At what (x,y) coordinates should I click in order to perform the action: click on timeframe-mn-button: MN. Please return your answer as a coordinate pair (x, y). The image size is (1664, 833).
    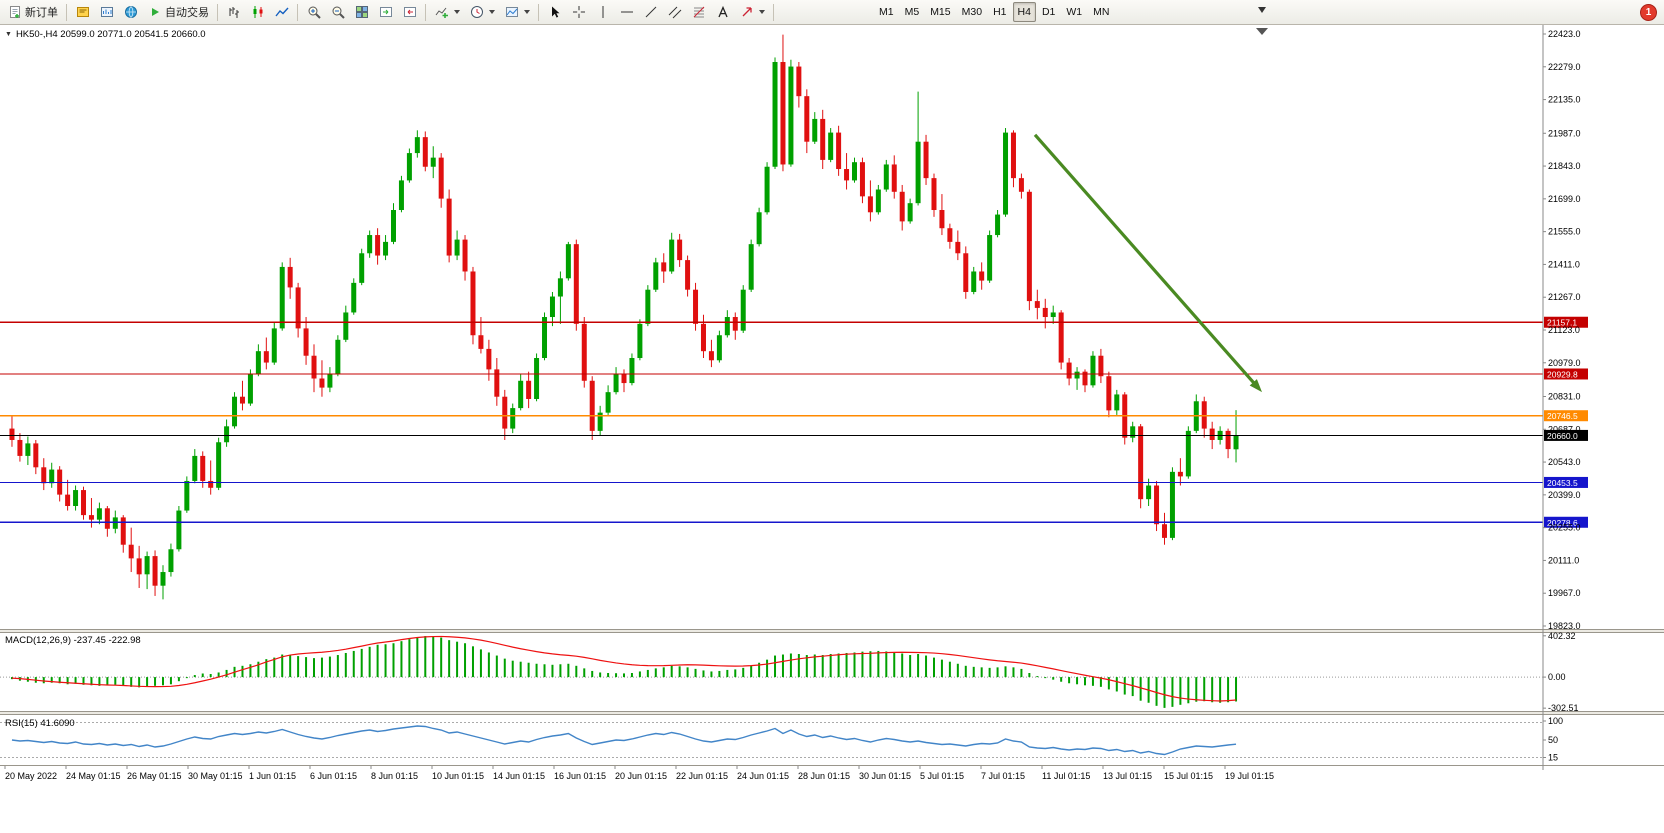
    Looking at the image, I should click on (1101, 12).